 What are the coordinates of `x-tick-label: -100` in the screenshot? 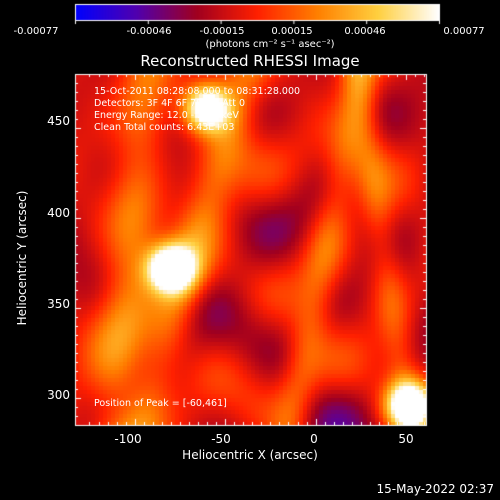 It's located at (128, 439).